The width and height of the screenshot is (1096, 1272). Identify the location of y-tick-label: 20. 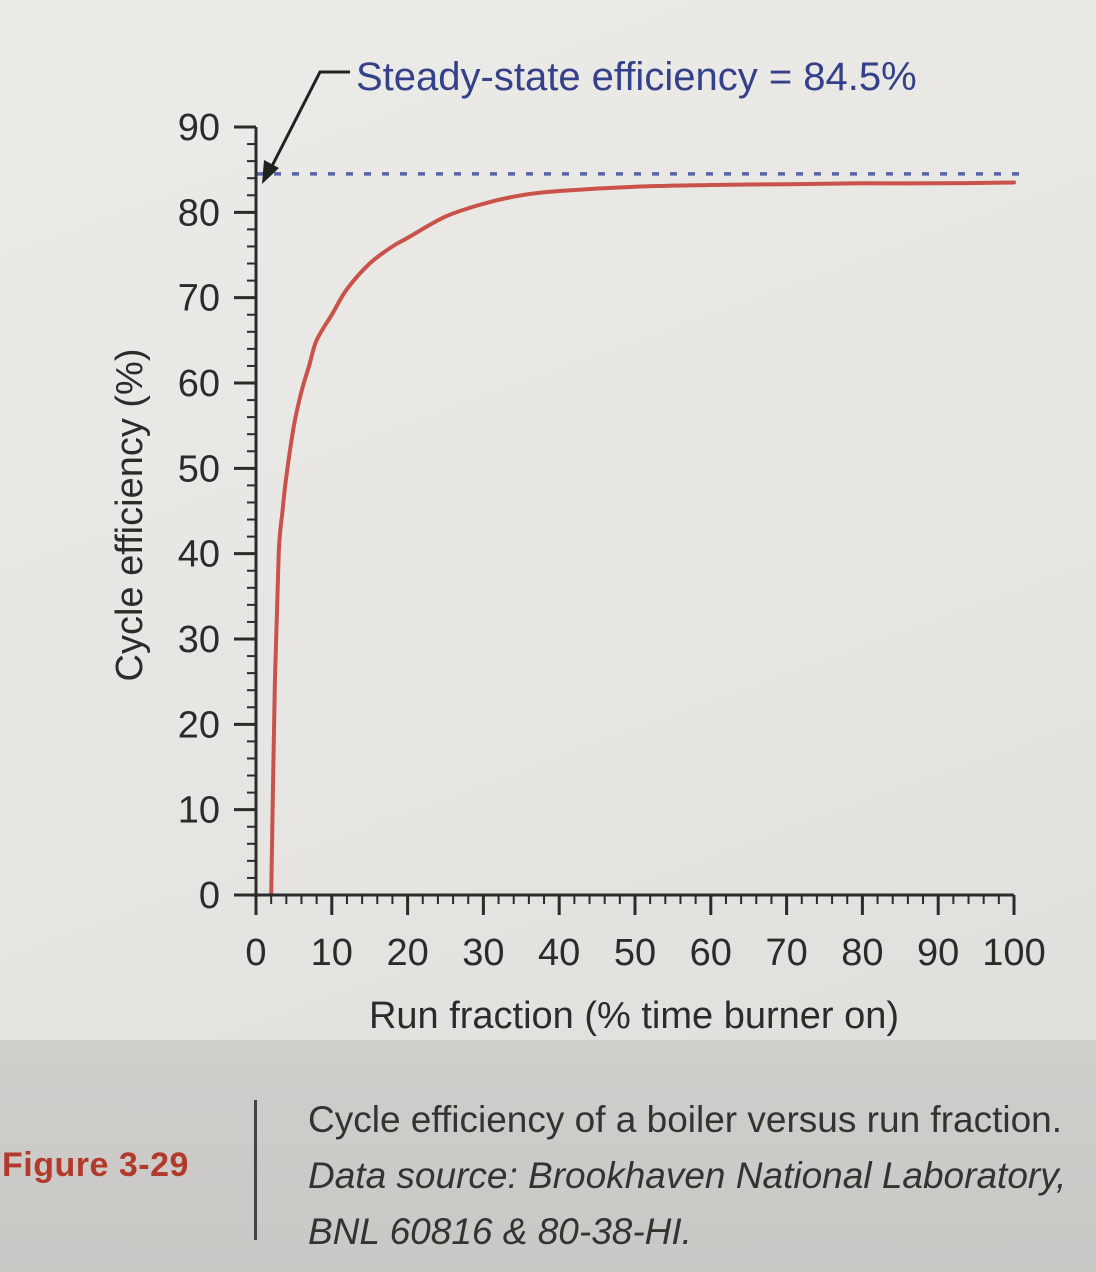
(199, 725).